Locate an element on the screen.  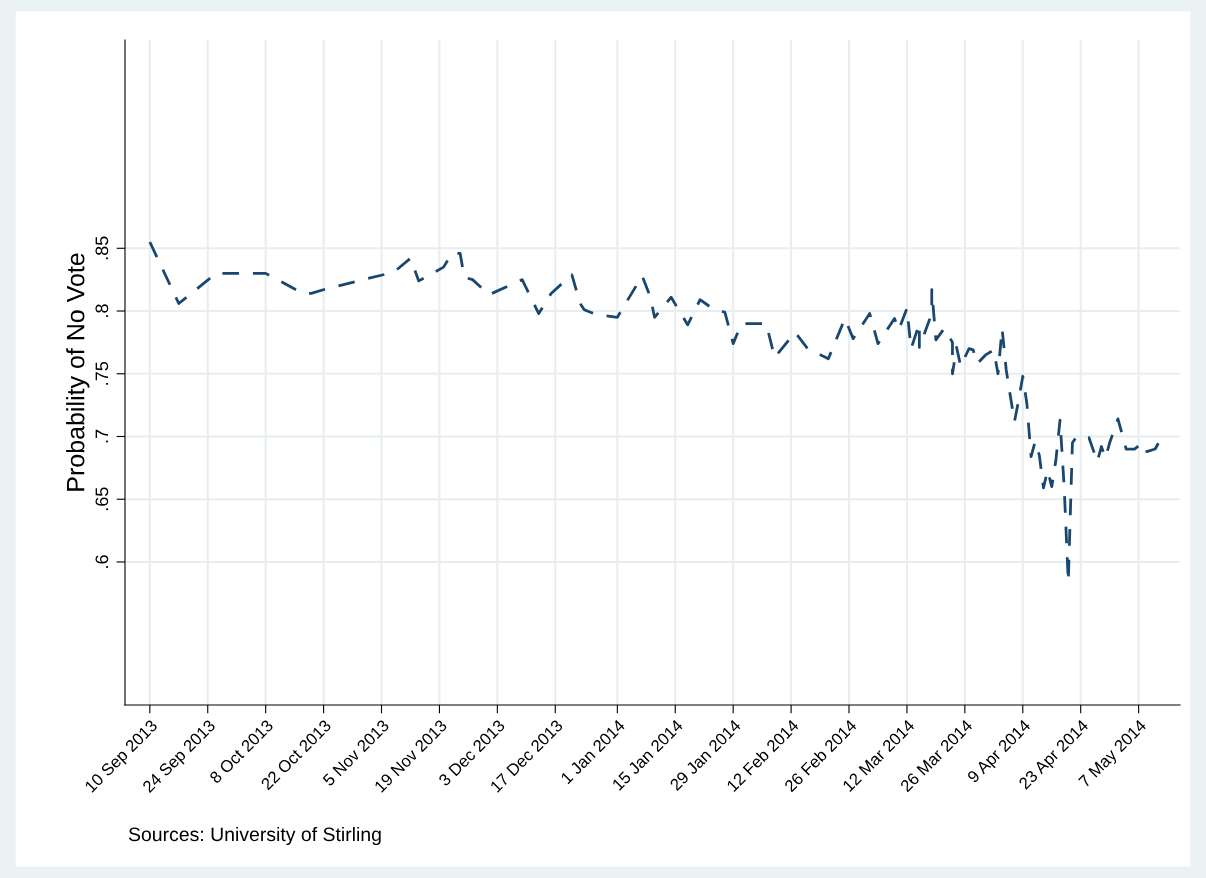
source-note: Sources: University of Stirling is located at coordinates (254, 836).